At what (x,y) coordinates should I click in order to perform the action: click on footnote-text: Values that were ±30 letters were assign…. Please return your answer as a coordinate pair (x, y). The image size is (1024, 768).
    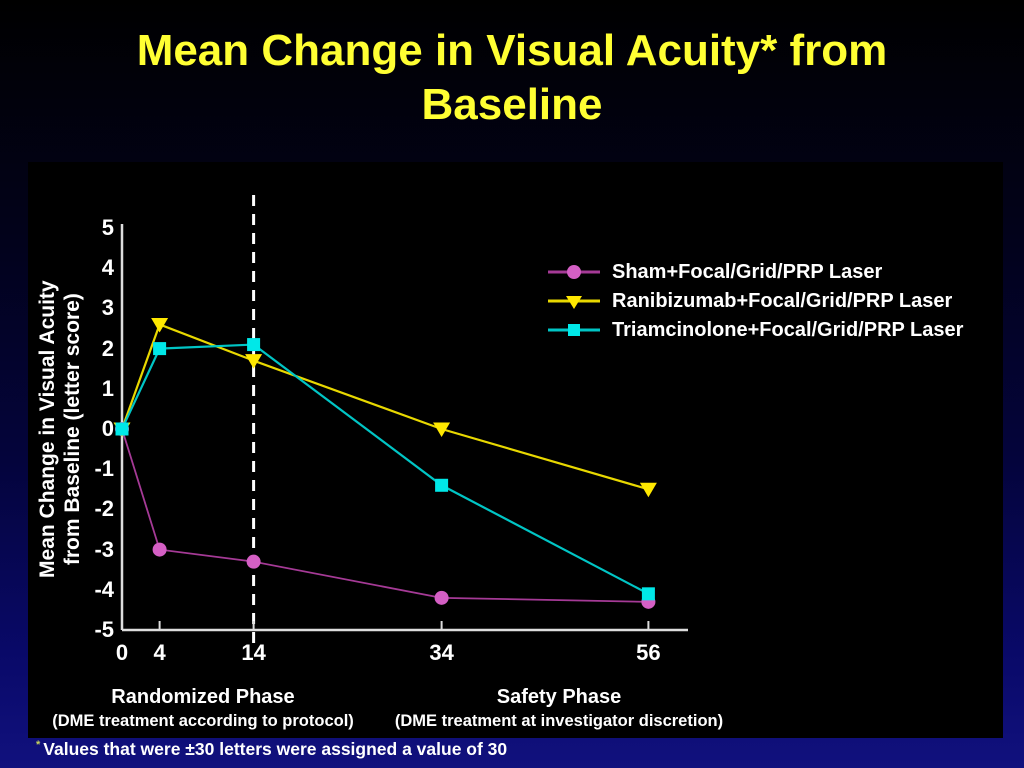
    Looking at the image, I should click on (275, 749).